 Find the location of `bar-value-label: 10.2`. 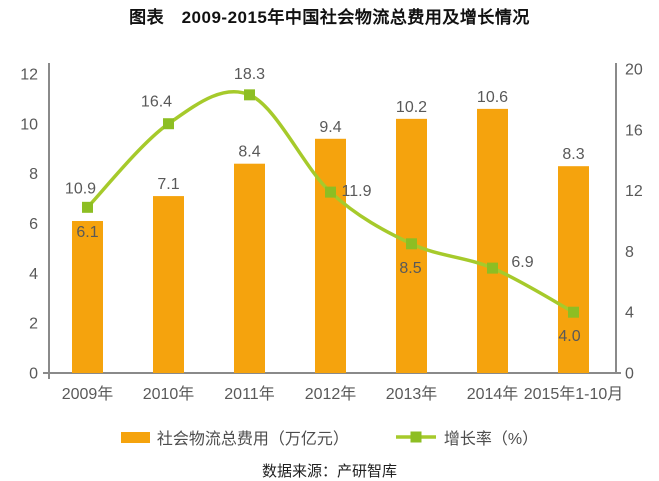

bar-value-label: 10.2 is located at coordinates (411, 107).